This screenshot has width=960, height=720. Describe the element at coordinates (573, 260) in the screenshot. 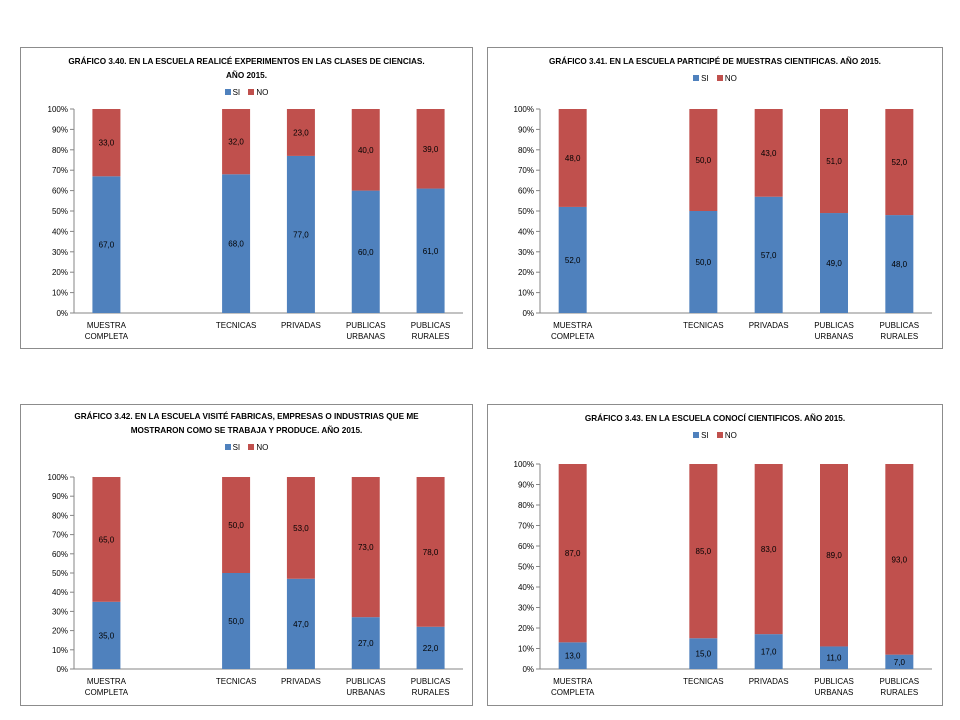

I see `data-label-si: 52,0` at that location.